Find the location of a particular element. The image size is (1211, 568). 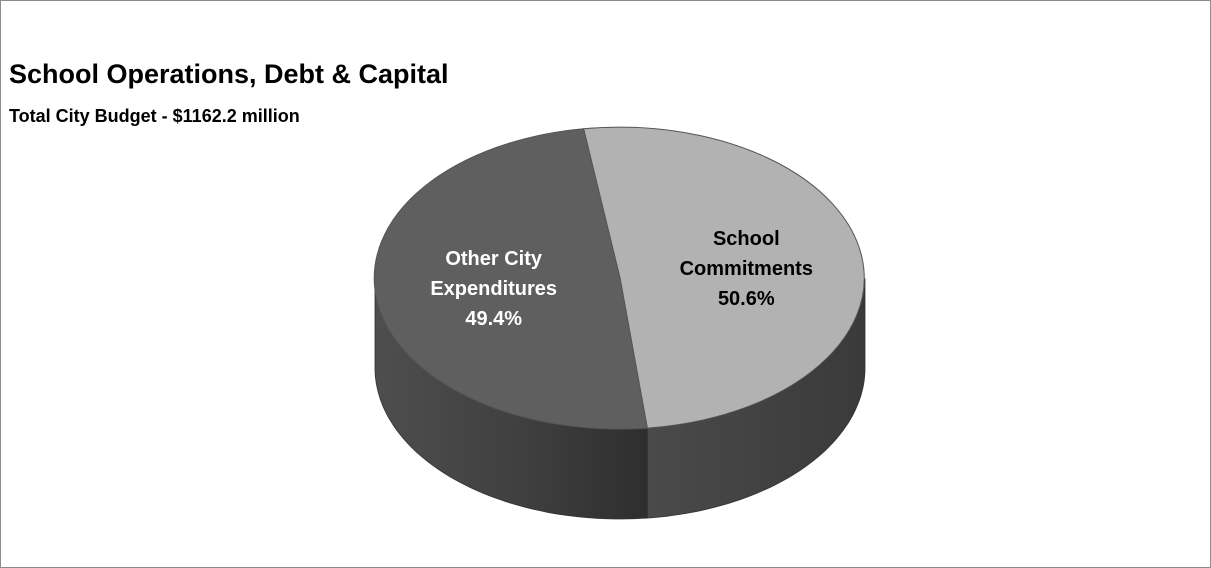

slice-value-label: 50.6% is located at coordinates (746, 299).